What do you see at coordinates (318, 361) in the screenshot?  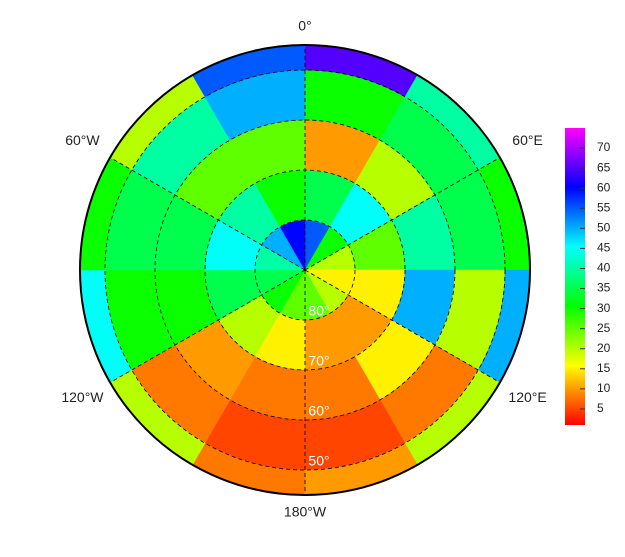 I see `lat-label: 70°` at bounding box center [318, 361].